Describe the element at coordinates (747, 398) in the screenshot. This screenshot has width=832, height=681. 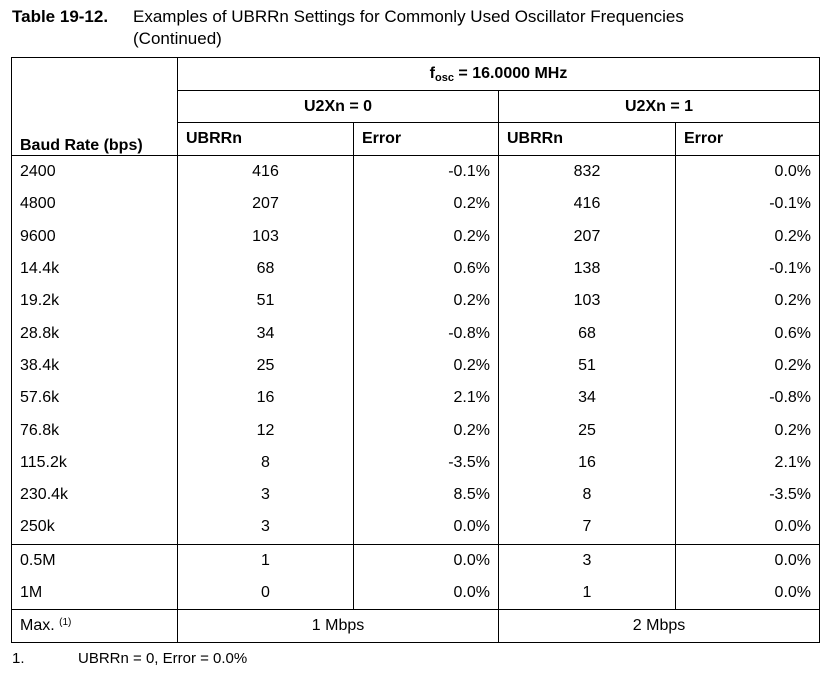
I see `u2x1-error-cell: -0.8%` at that location.